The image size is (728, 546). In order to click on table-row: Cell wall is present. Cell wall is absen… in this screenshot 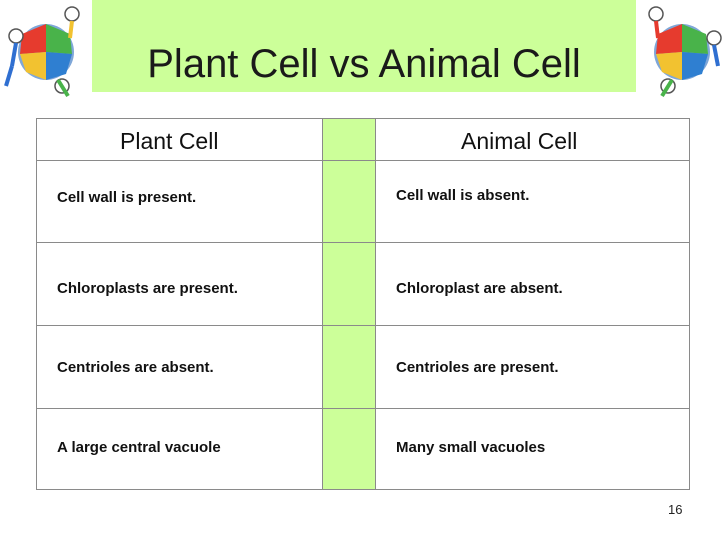, I will do `click(363, 202)`.